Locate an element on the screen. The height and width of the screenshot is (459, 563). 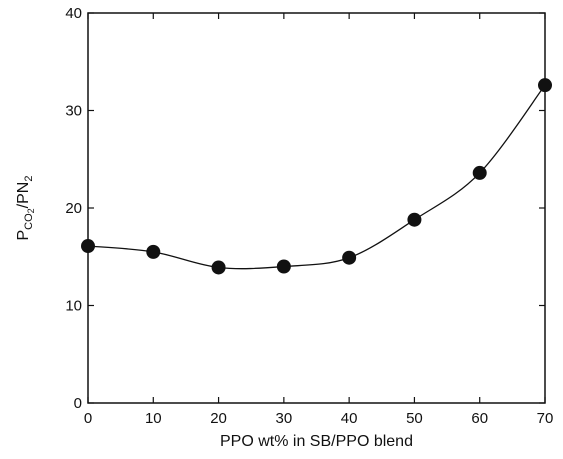
y-tick-label: 30 is located at coordinates (73, 111).